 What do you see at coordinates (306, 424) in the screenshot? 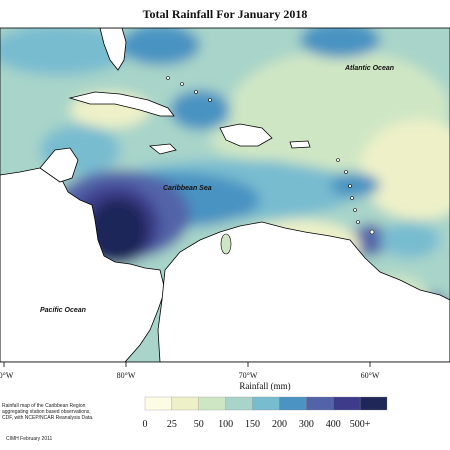
I see `legend-tick-label: 300` at bounding box center [306, 424].